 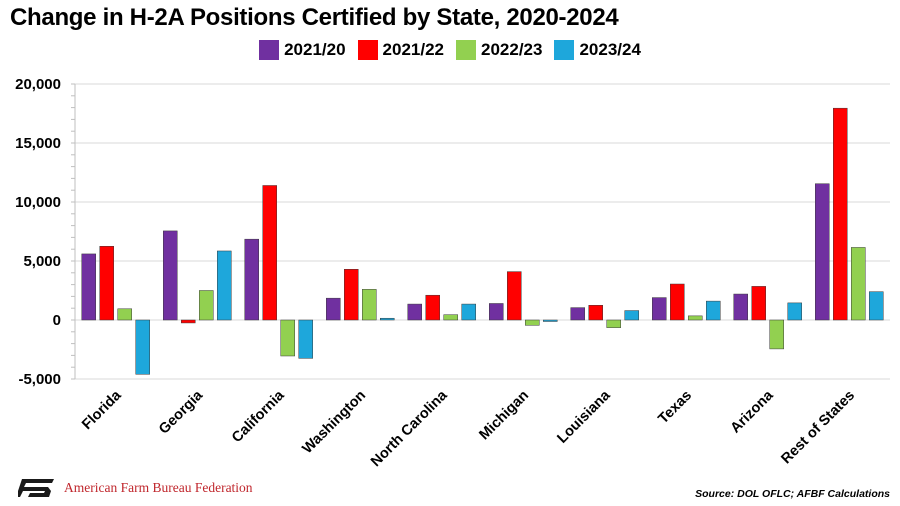 I want to click on y-tick-label: 5,000, so click(x=42, y=261).